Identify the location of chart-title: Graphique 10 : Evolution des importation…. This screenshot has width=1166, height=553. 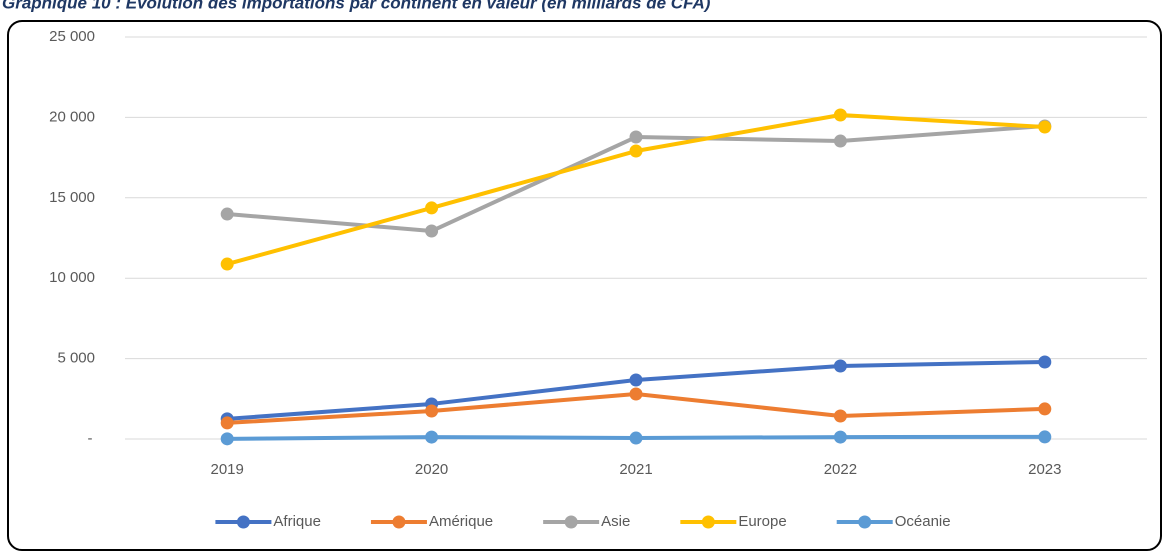
(356, 6).